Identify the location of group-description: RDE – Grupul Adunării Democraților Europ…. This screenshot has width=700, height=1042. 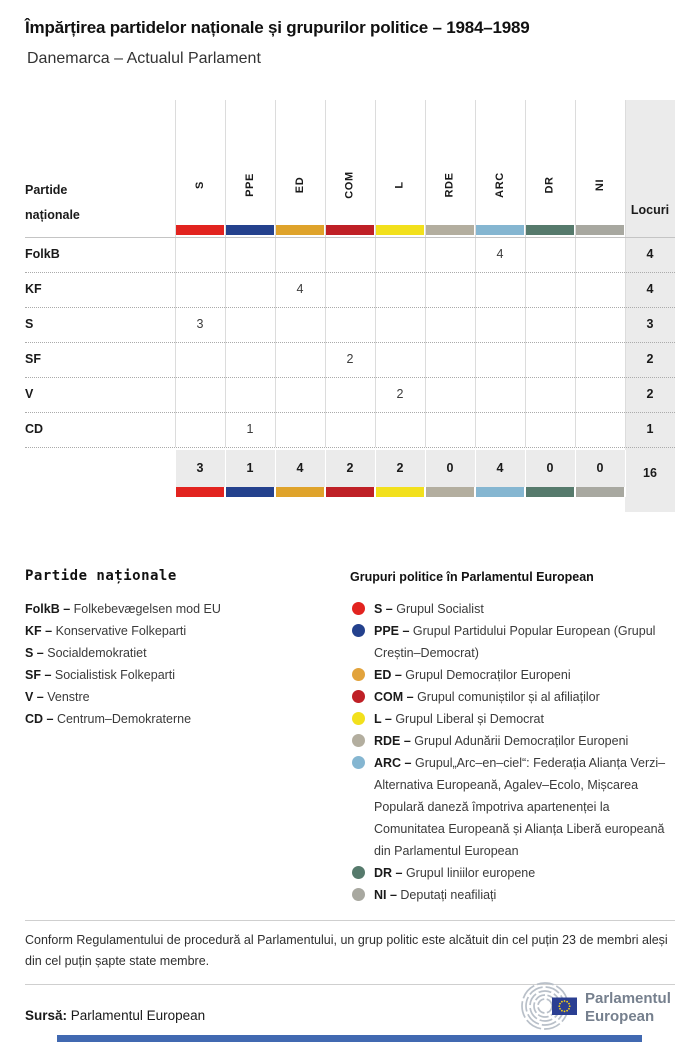
(501, 741).